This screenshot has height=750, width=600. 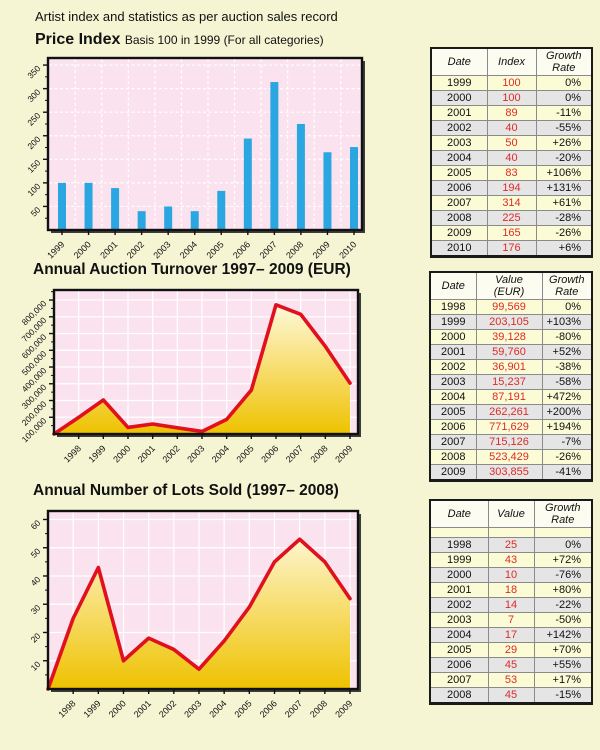 I want to click on table-row, so click(x=511, y=532).